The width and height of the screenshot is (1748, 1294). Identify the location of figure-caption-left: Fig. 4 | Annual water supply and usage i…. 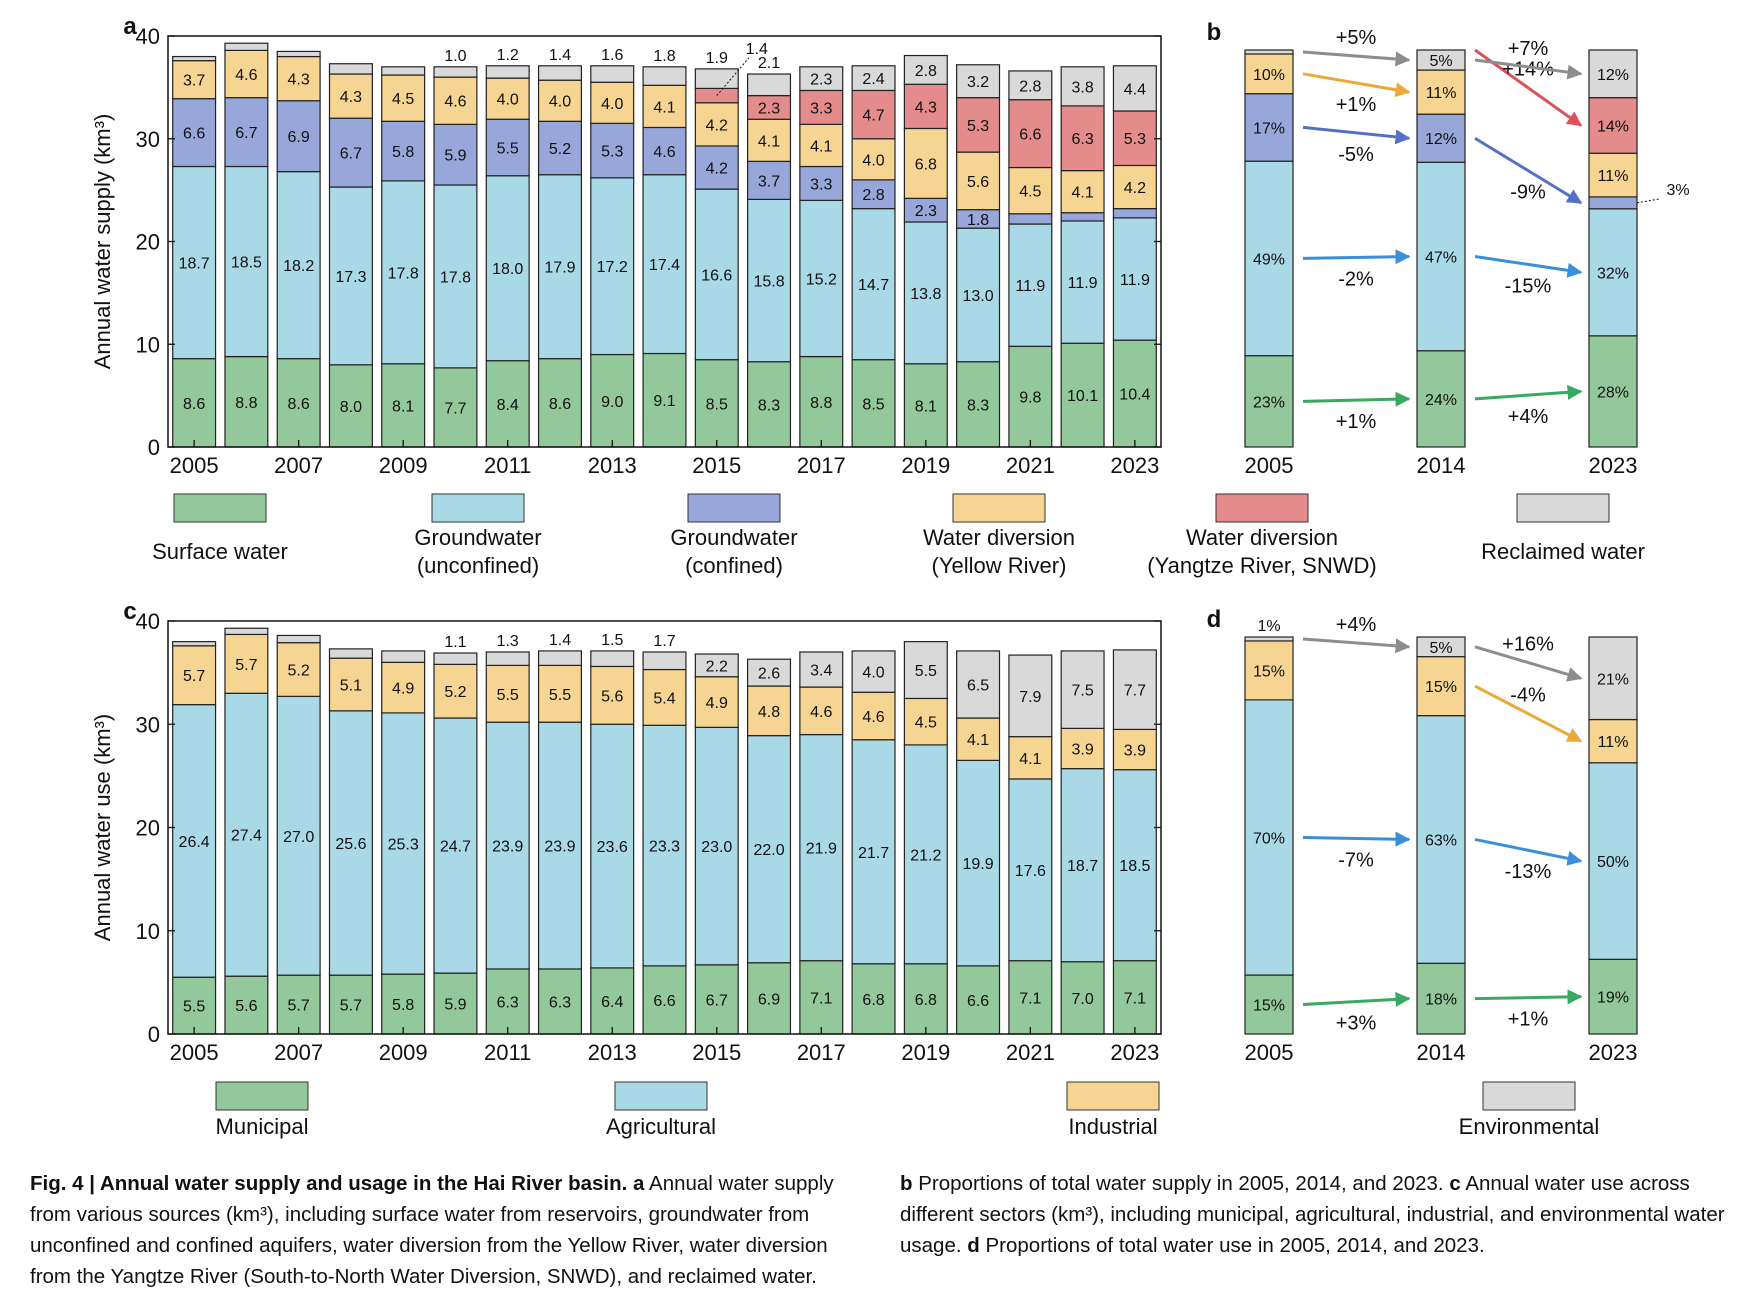
(445, 1230).